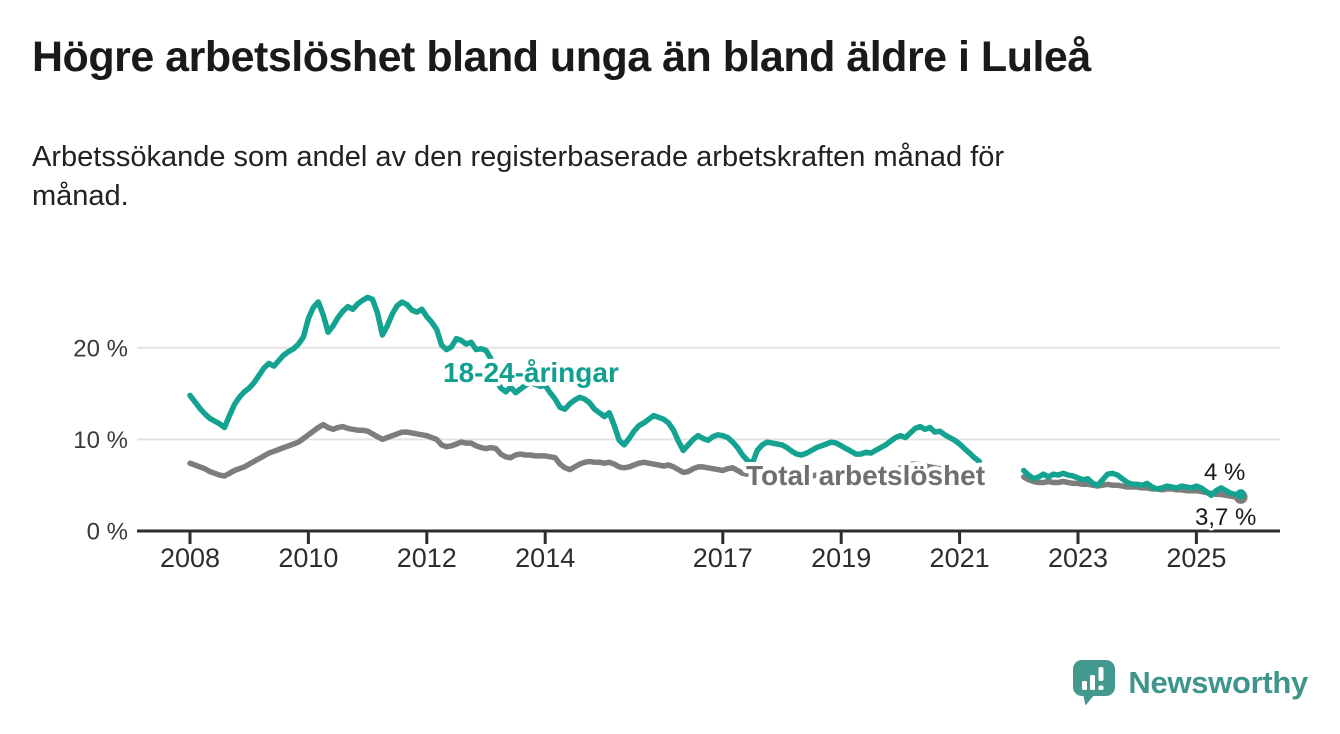  What do you see at coordinates (1225, 517) in the screenshot?
I see `total-end: 3,7 %` at bounding box center [1225, 517].